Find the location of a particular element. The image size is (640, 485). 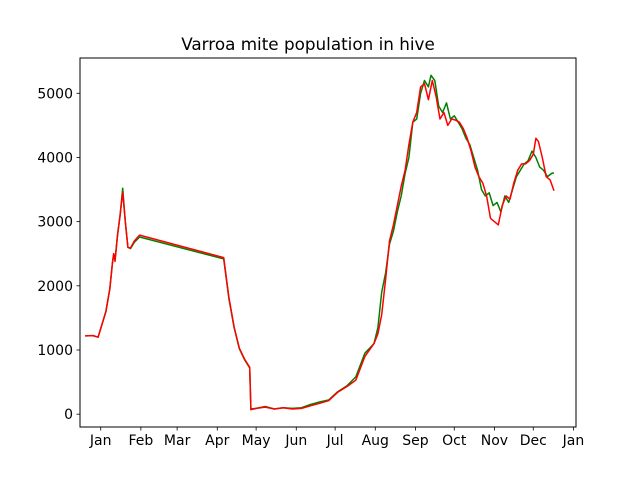

y-tick-label: 2000 is located at coordinates (55, 287).